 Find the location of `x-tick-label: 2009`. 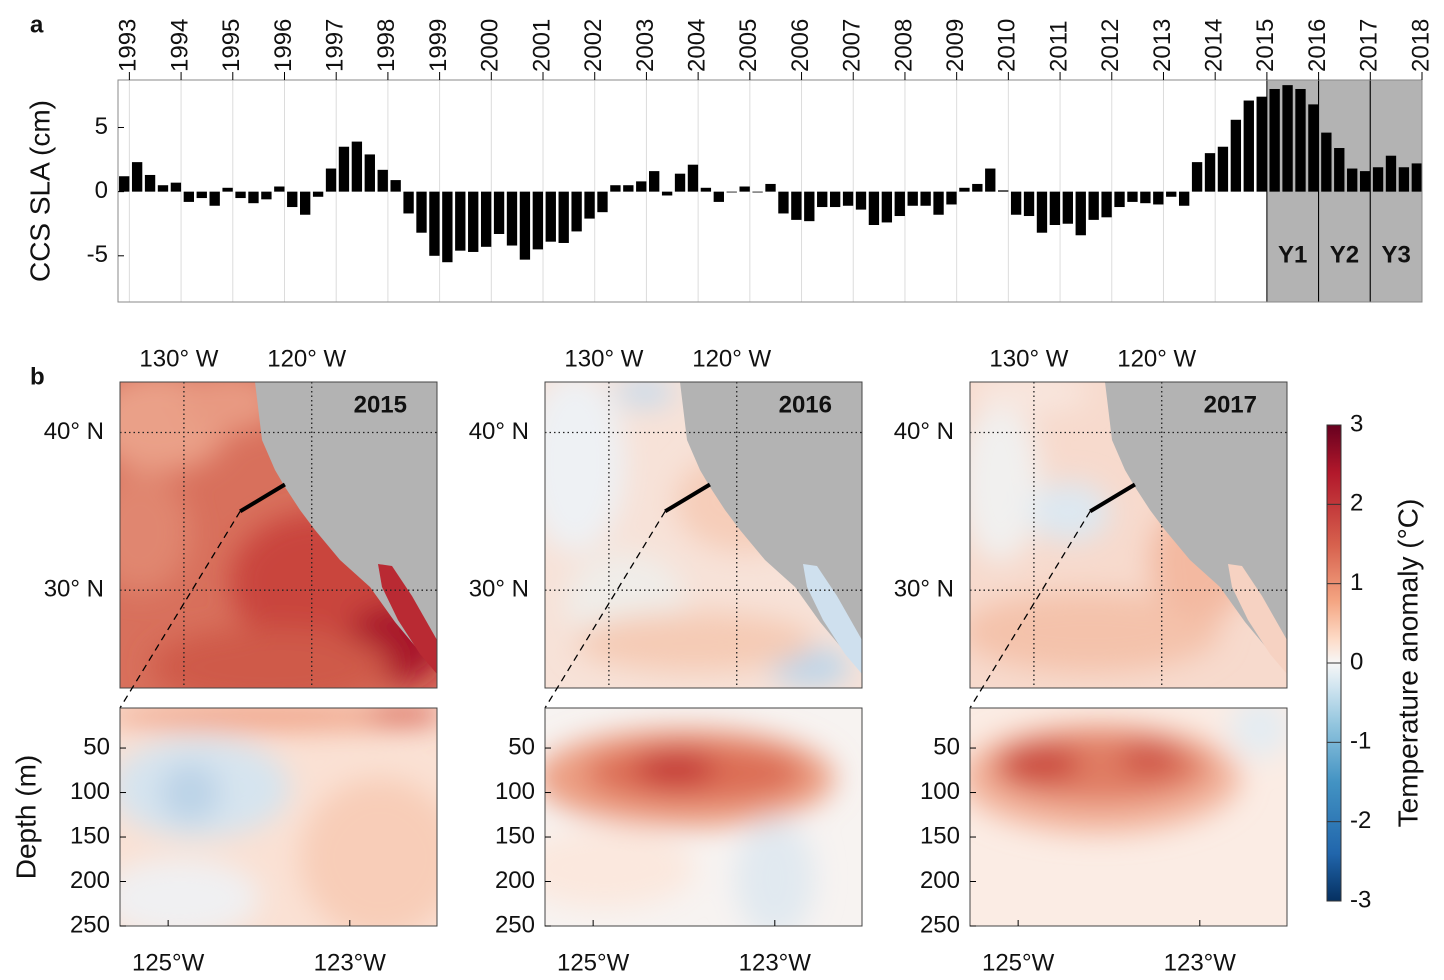

x-tick-label: 2009 is located at coordinates (955, 45).